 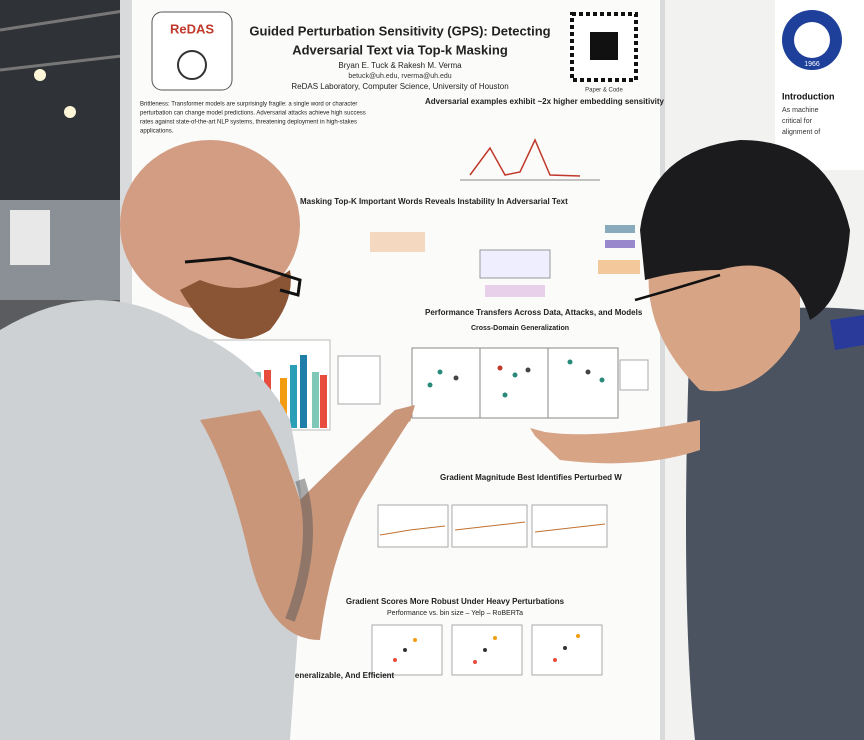 I want to click on person-right-shirt, so click(x=775, y=523).